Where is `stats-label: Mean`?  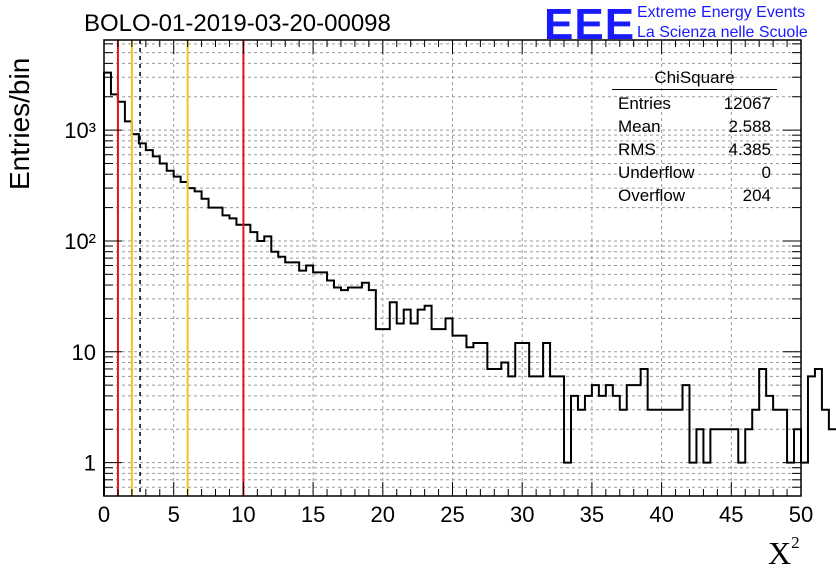 stats-label: Mean is located at coordinates (639, 126).